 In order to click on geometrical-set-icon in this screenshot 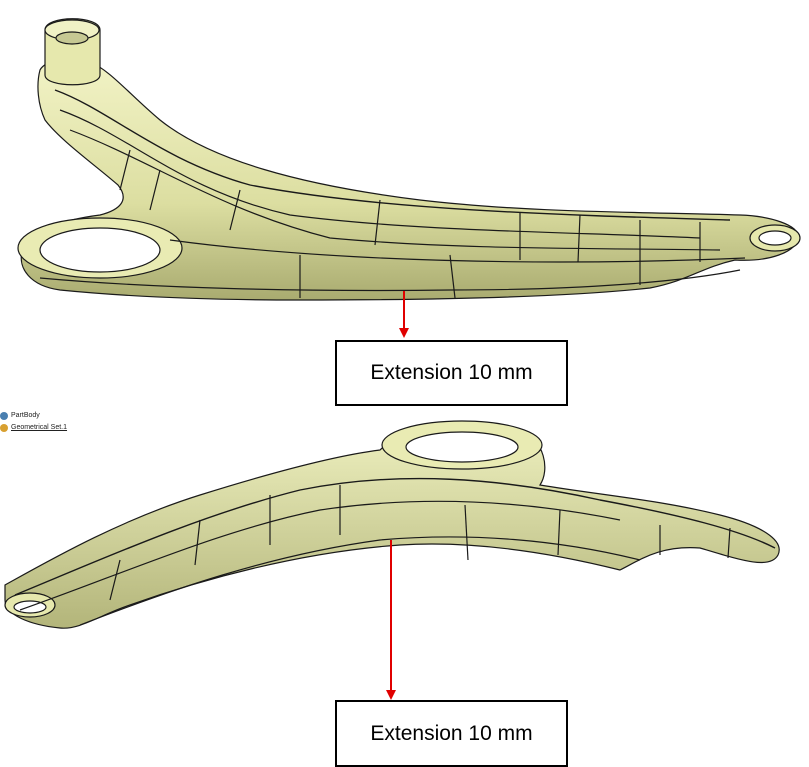, I will do `click(4, 428)`.